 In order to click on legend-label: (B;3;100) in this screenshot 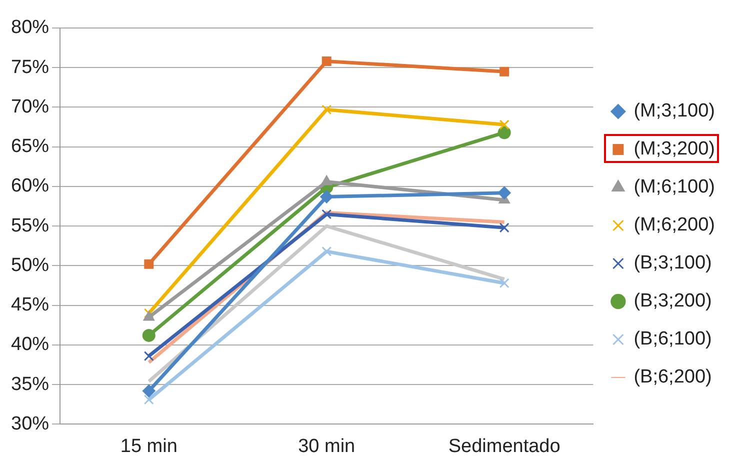, I will do `click(673, 263)`.